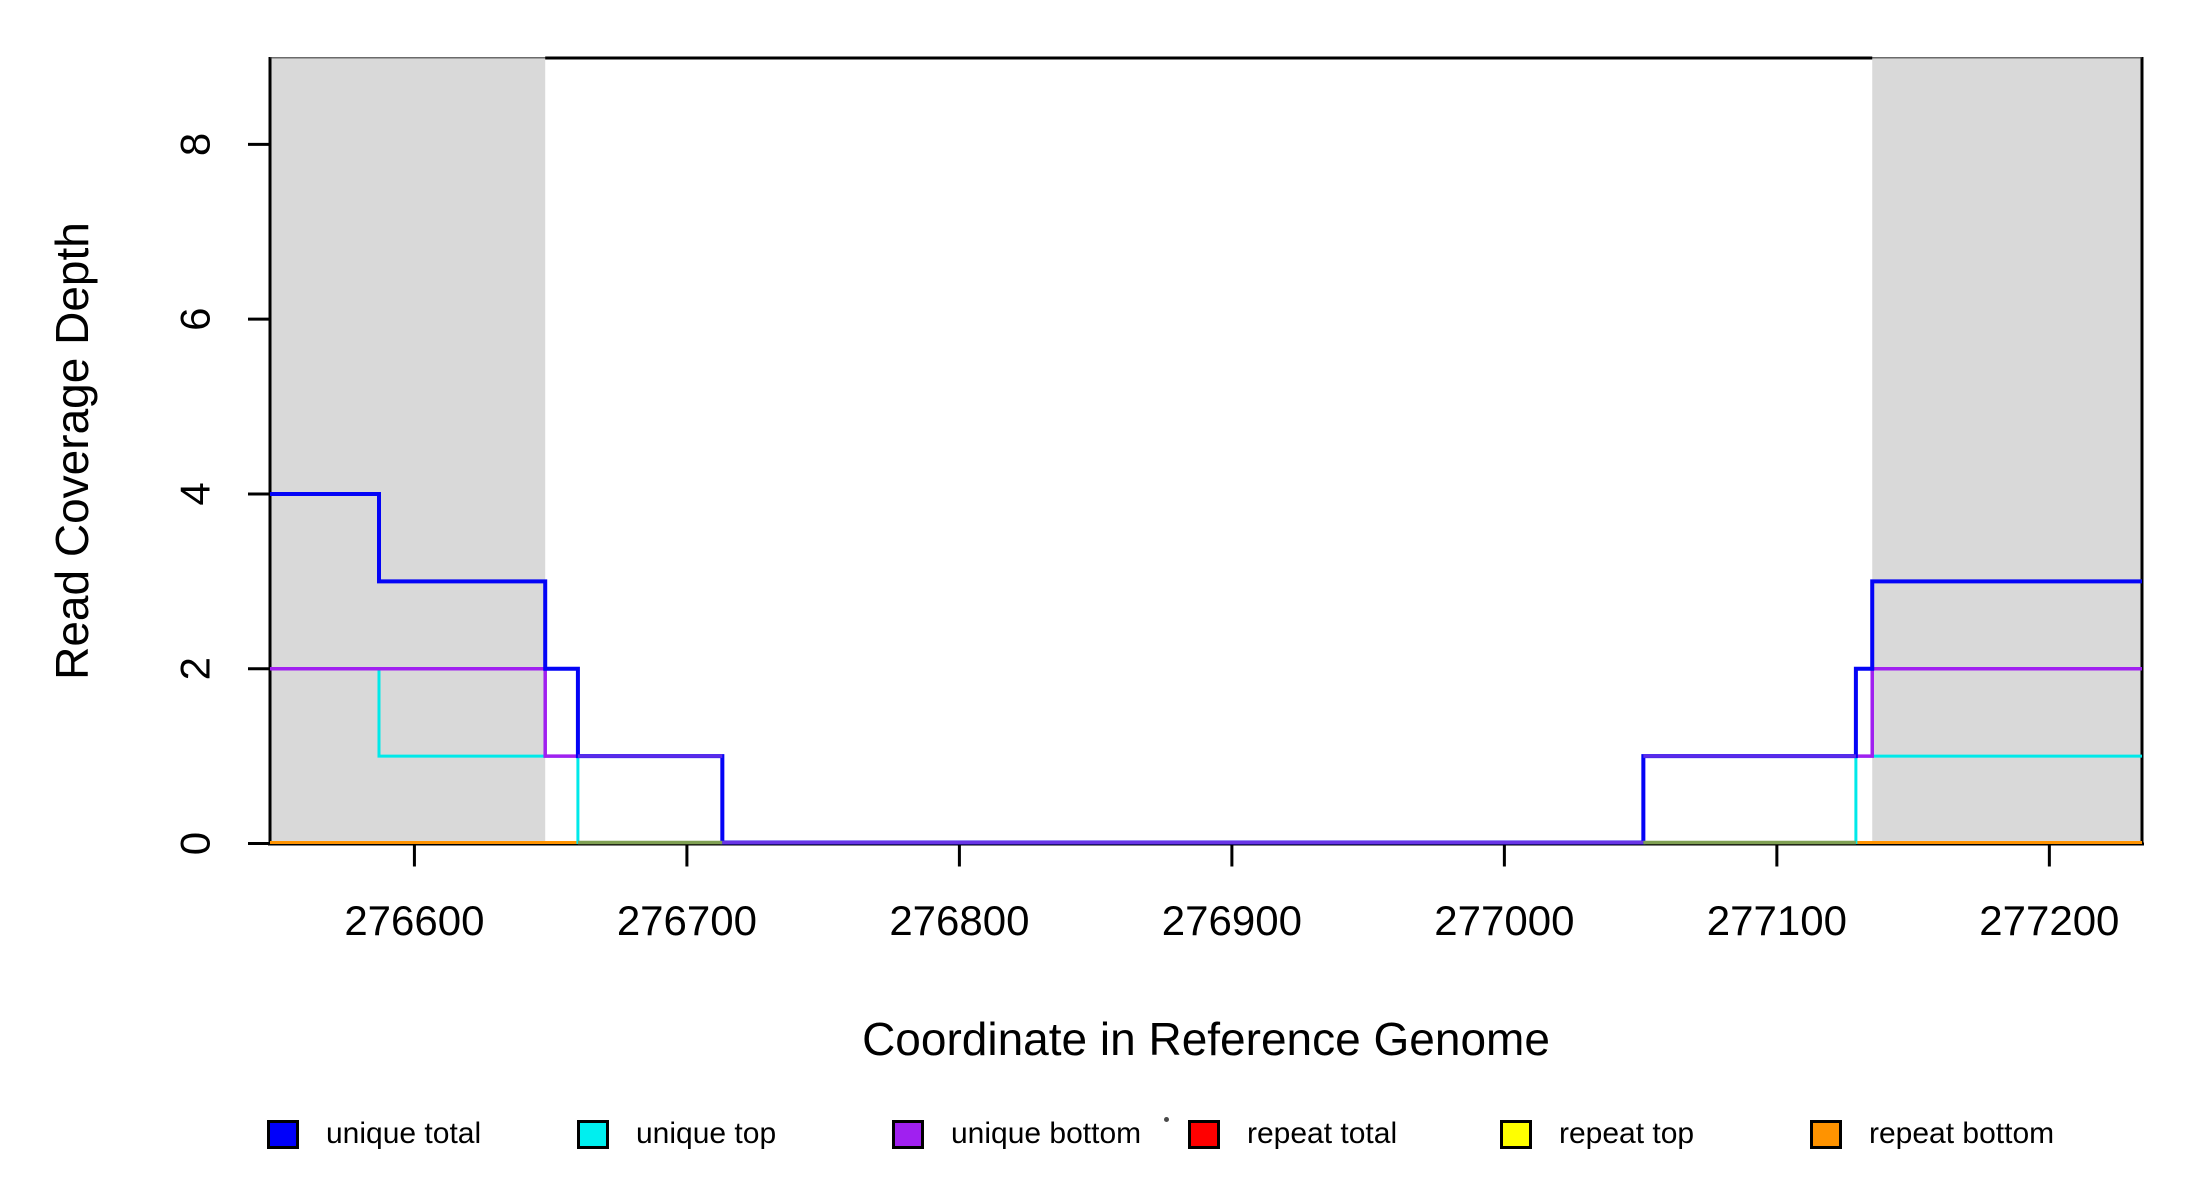 The image size is (2200, 1200). I want to click on x-axis-title: Coordinate in Reference Genome, so click(1206, 1039).